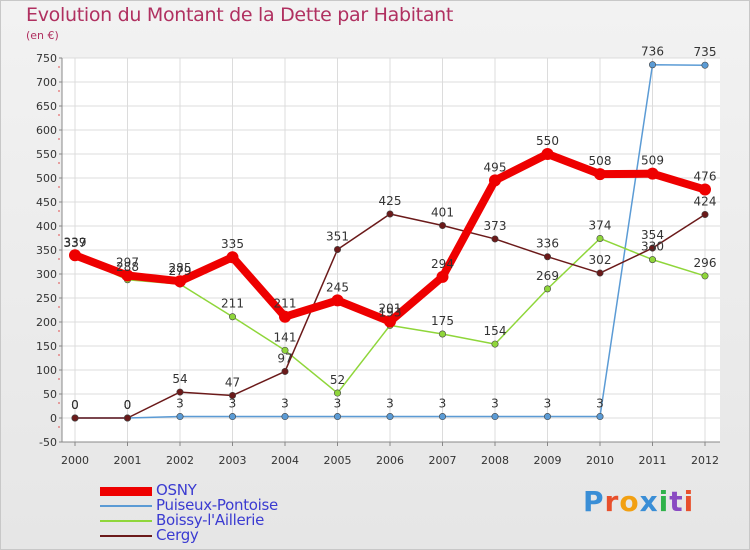  Describe the element at coordinates (46, 154) in the screenshot. I see `y-tick-label: 550` at that location.